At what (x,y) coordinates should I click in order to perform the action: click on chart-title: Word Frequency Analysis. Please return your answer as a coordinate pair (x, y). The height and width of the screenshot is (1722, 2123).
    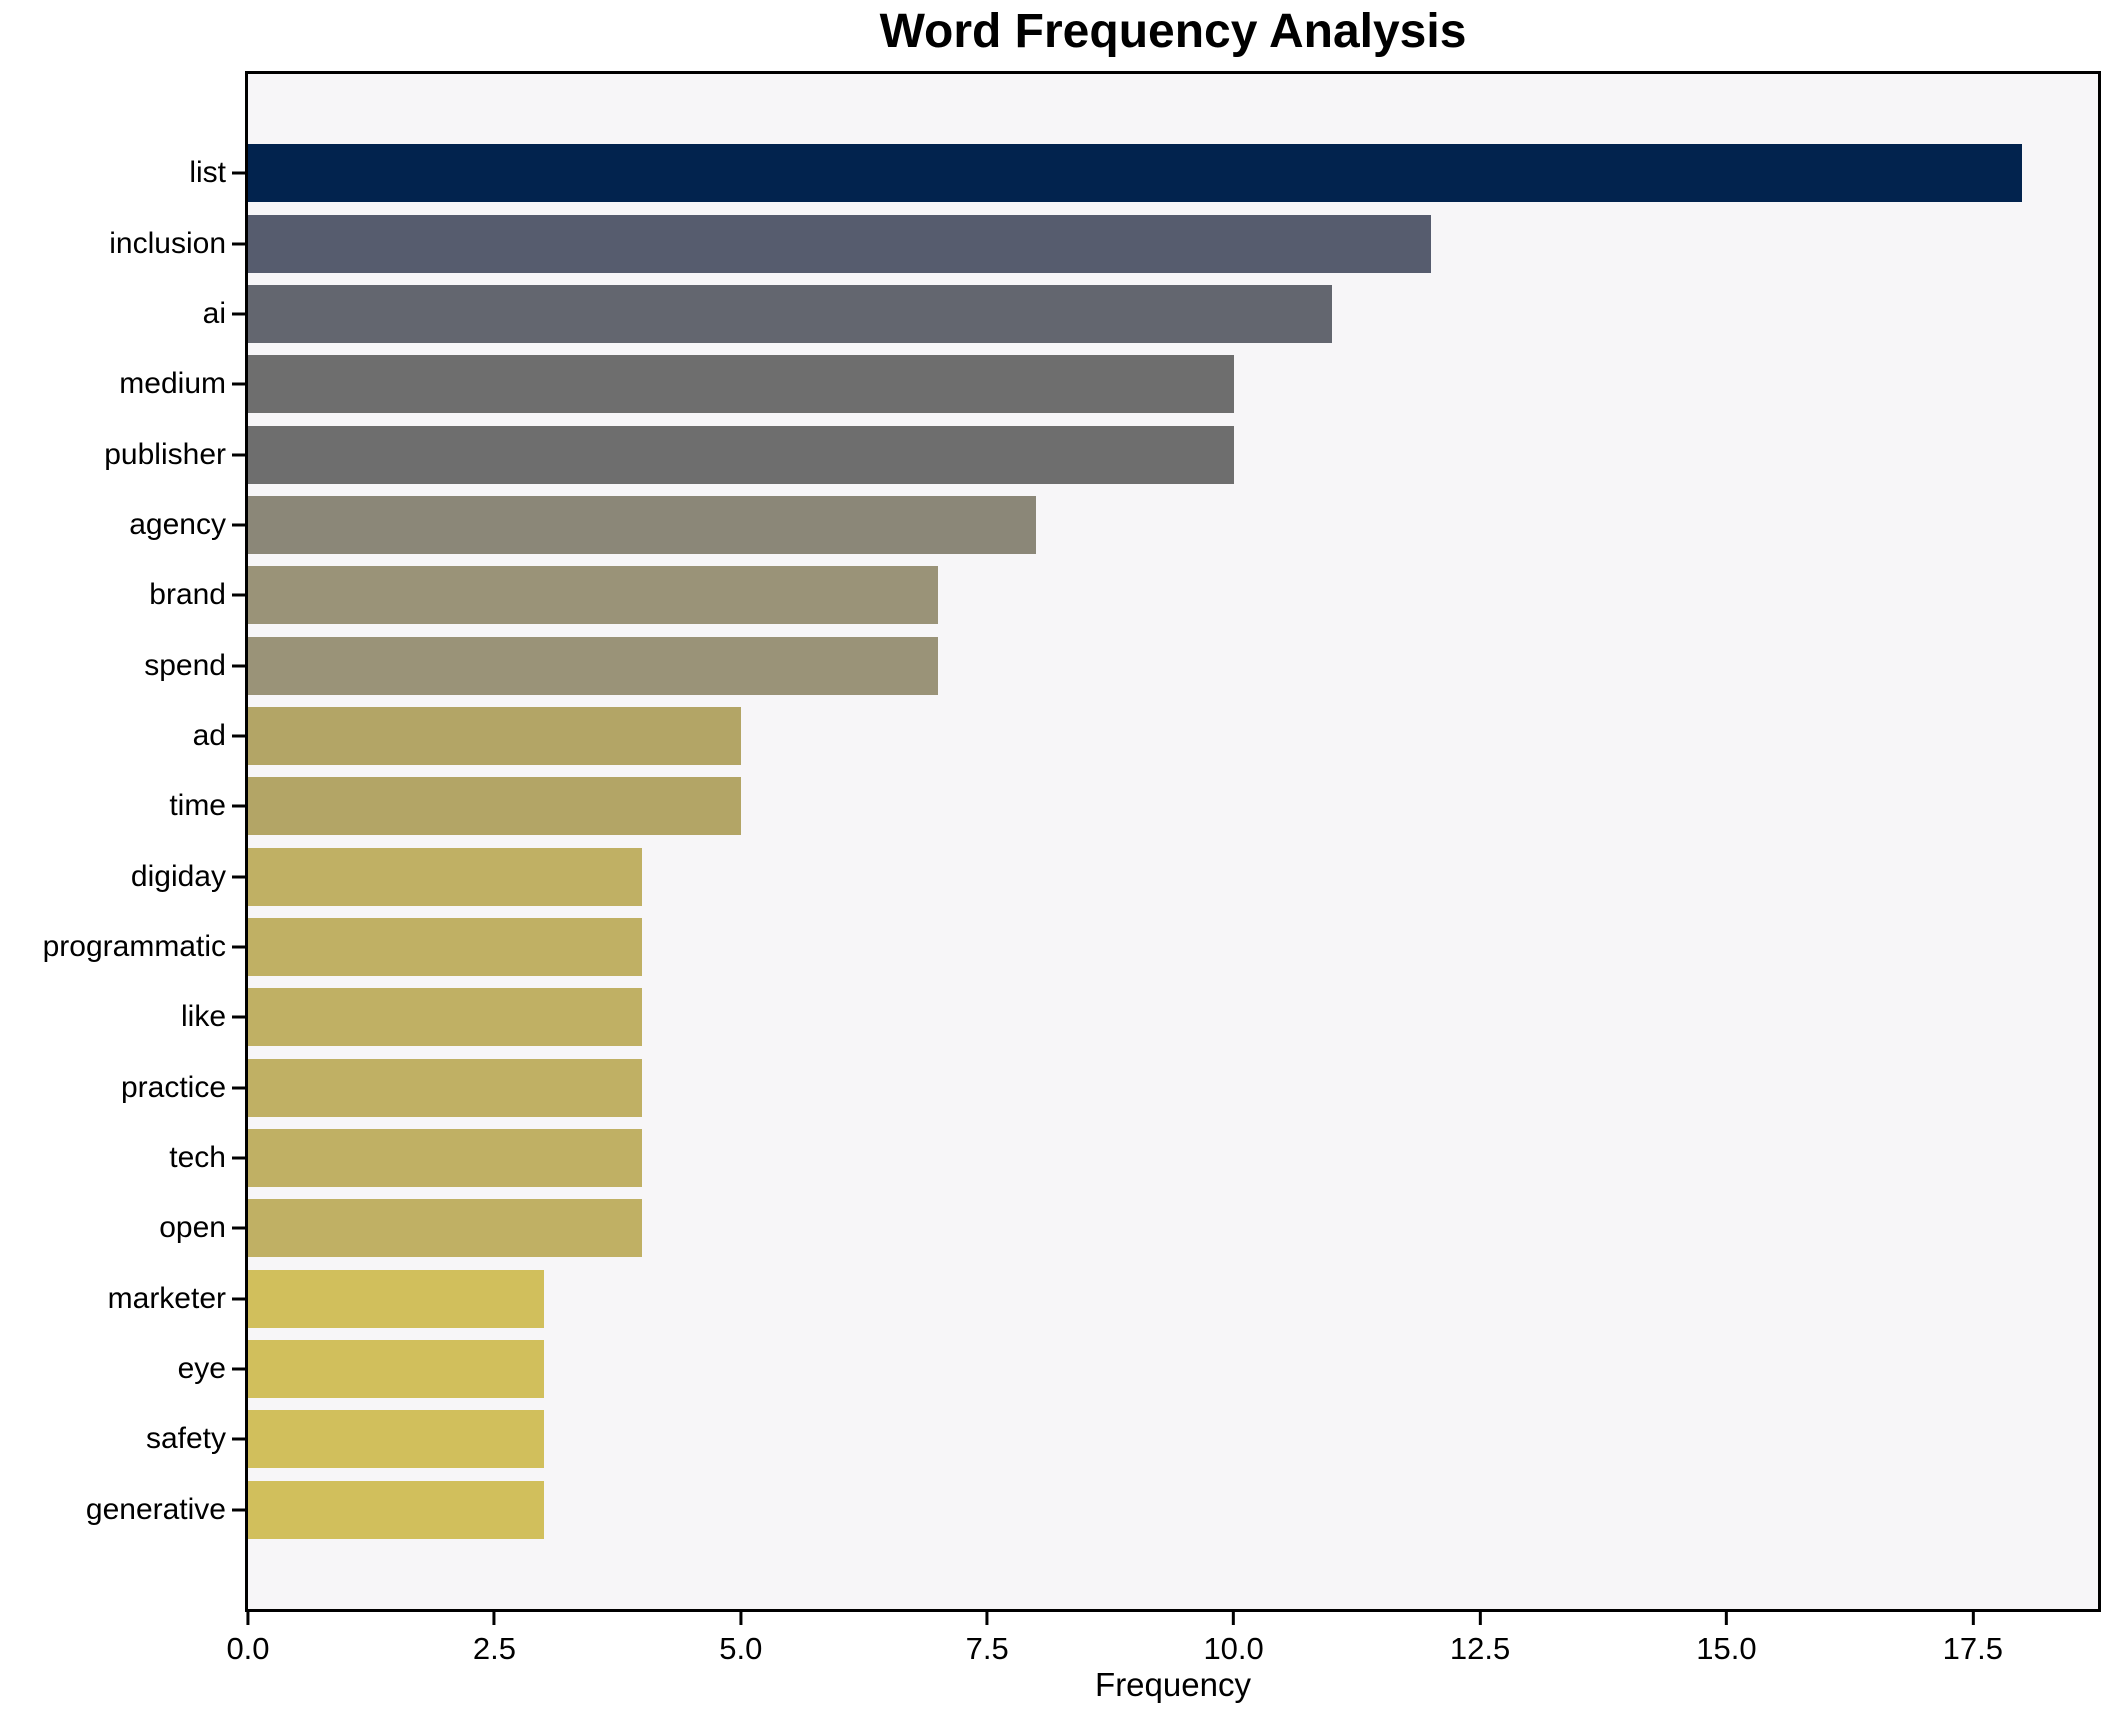
    Looking at the image, I should click on (1173, 31).